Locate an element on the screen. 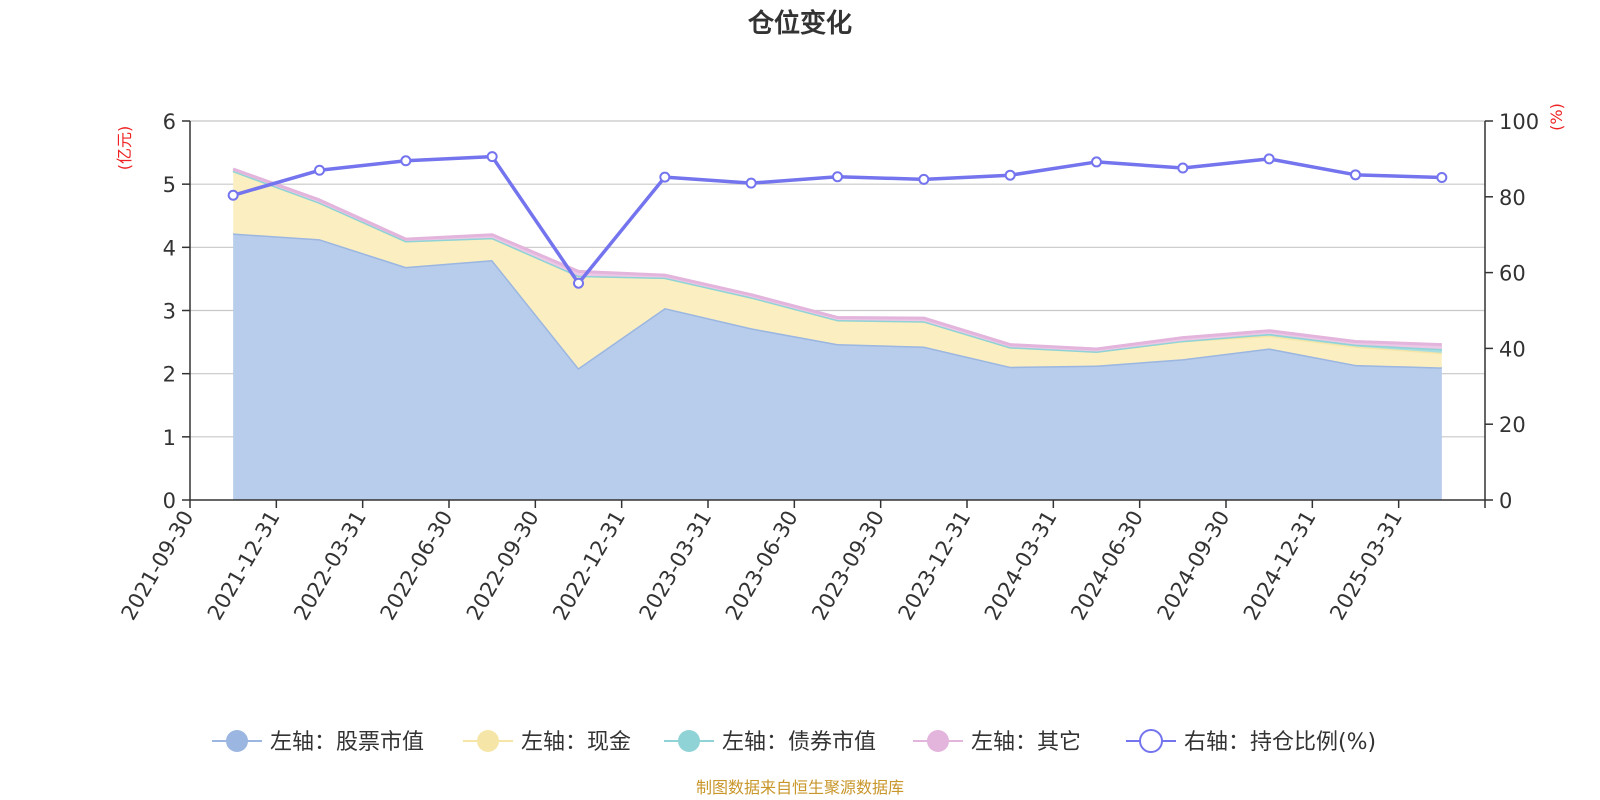 Image resolution: width=1600 pixels, height=800 pixels. holding-ratio-line is located at coordinates (837, 220).